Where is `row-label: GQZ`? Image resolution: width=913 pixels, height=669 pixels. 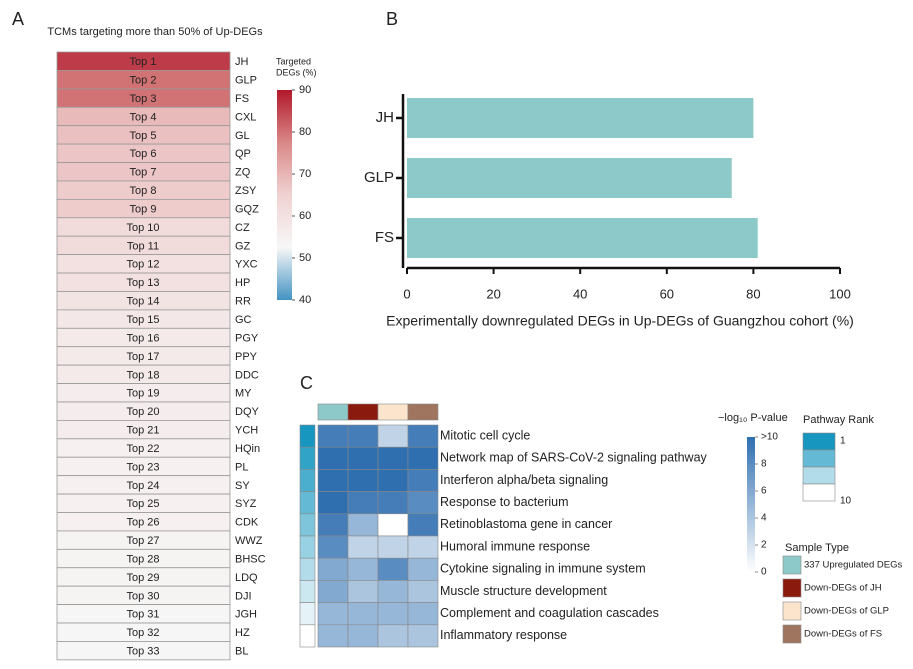 row-label: GQZ is located at coordinates (247, 209).